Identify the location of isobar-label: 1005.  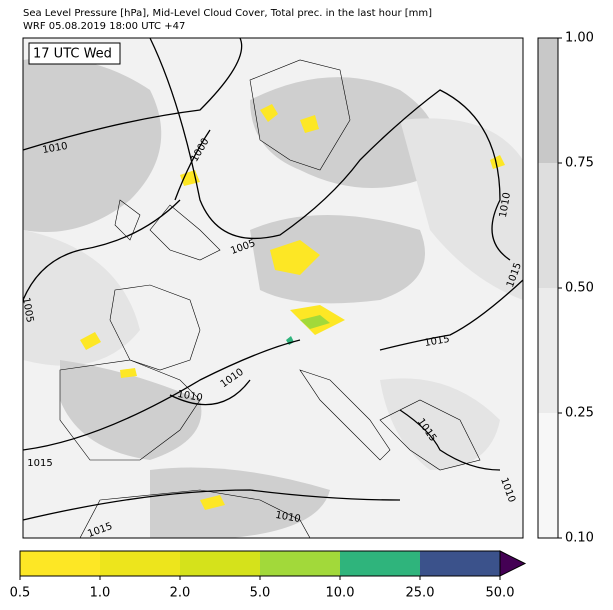
(27, 310).